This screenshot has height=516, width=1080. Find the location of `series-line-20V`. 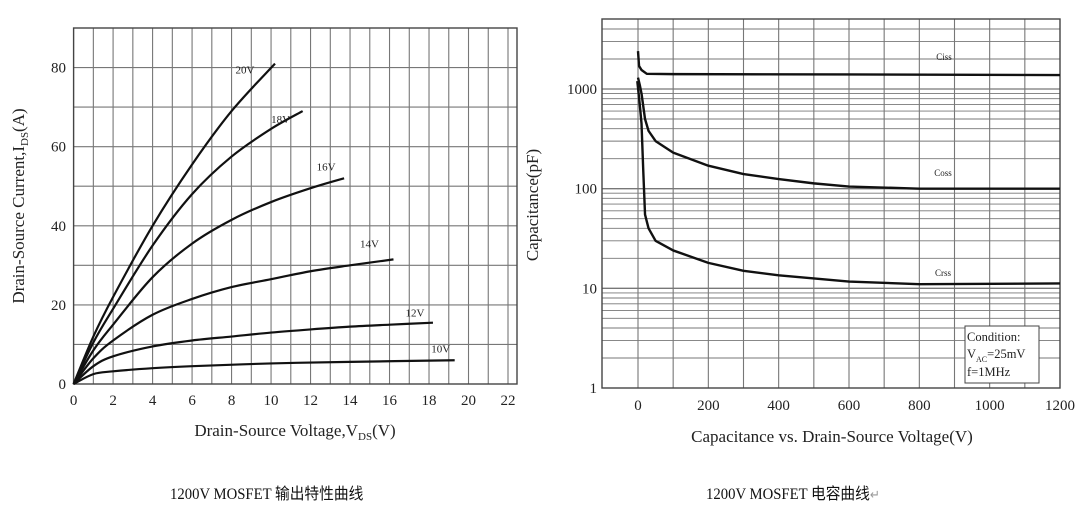

series-line-20V is located at coordinates (174, 223).